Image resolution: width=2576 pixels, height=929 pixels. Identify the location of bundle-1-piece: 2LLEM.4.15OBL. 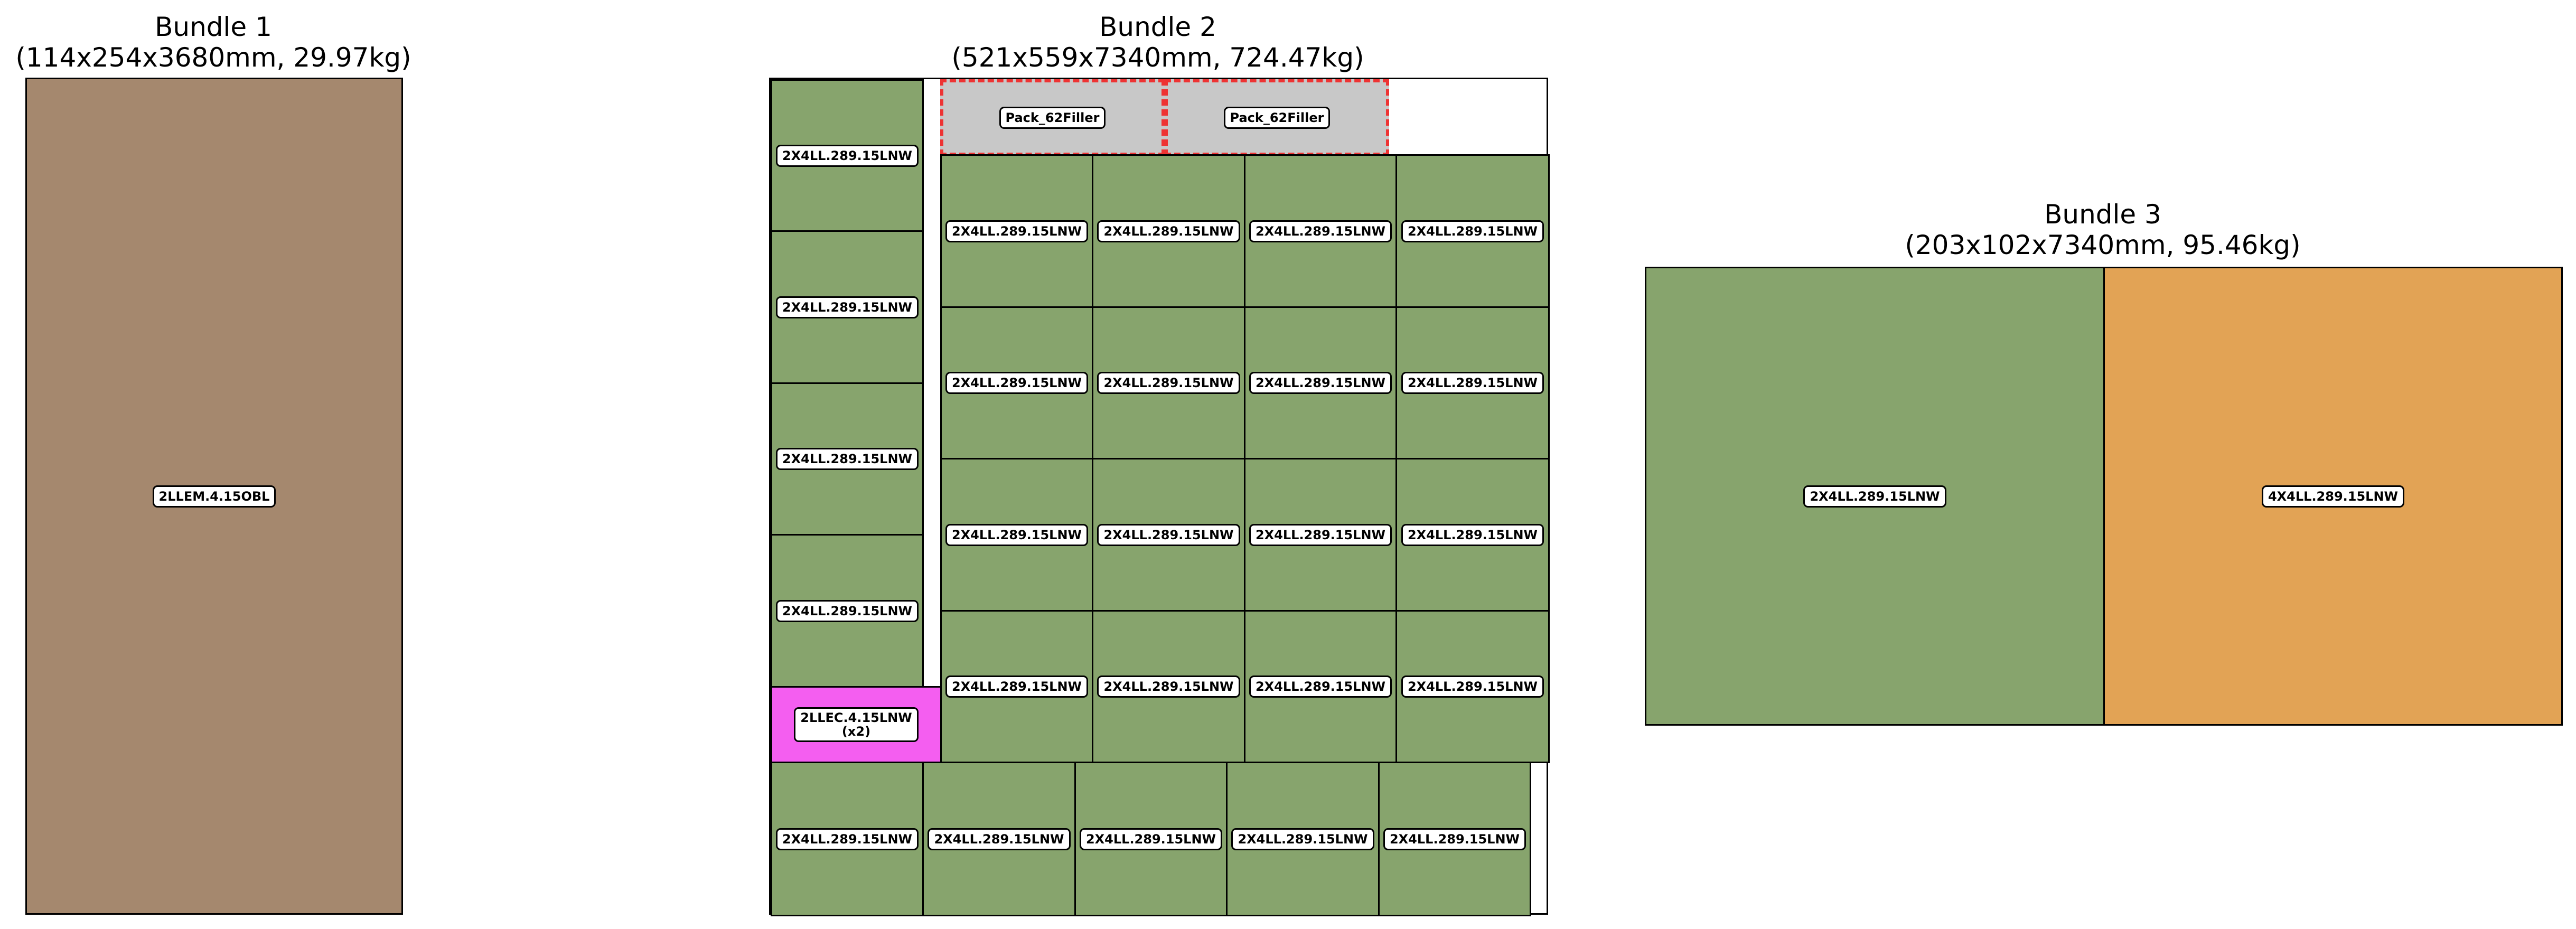
(214, 497).